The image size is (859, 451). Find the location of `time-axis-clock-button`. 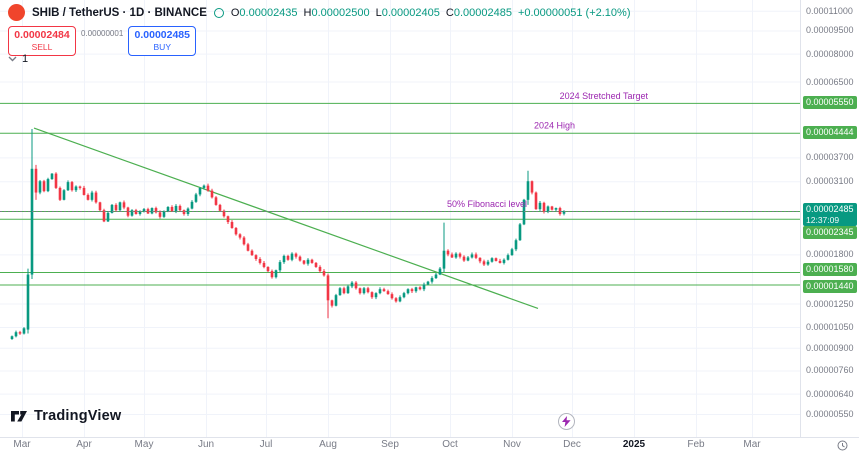

time-axis-clock-button is located at coordinates (842, 444).